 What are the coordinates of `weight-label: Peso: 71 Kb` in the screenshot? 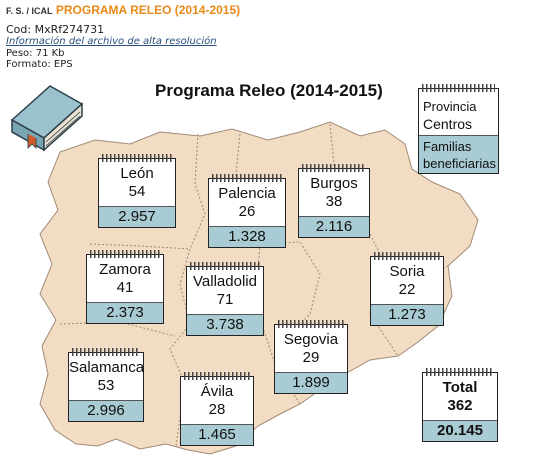 It's located at (35, 53).